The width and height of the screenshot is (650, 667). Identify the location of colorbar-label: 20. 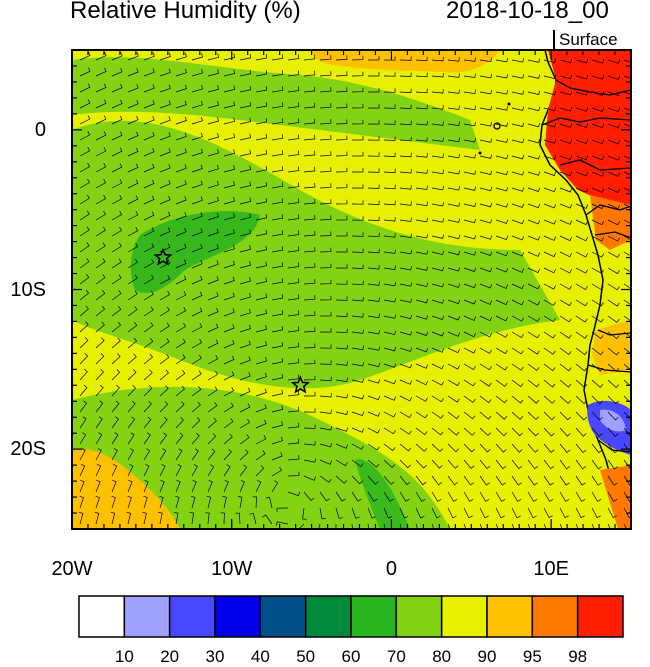
(170, 656).